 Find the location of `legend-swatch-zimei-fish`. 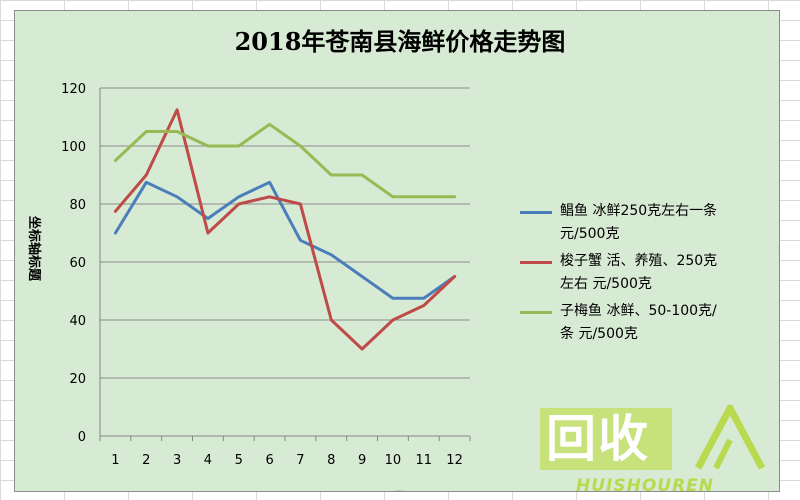

legend-swatch-zimei-fish is located at coordinates (536, 312).